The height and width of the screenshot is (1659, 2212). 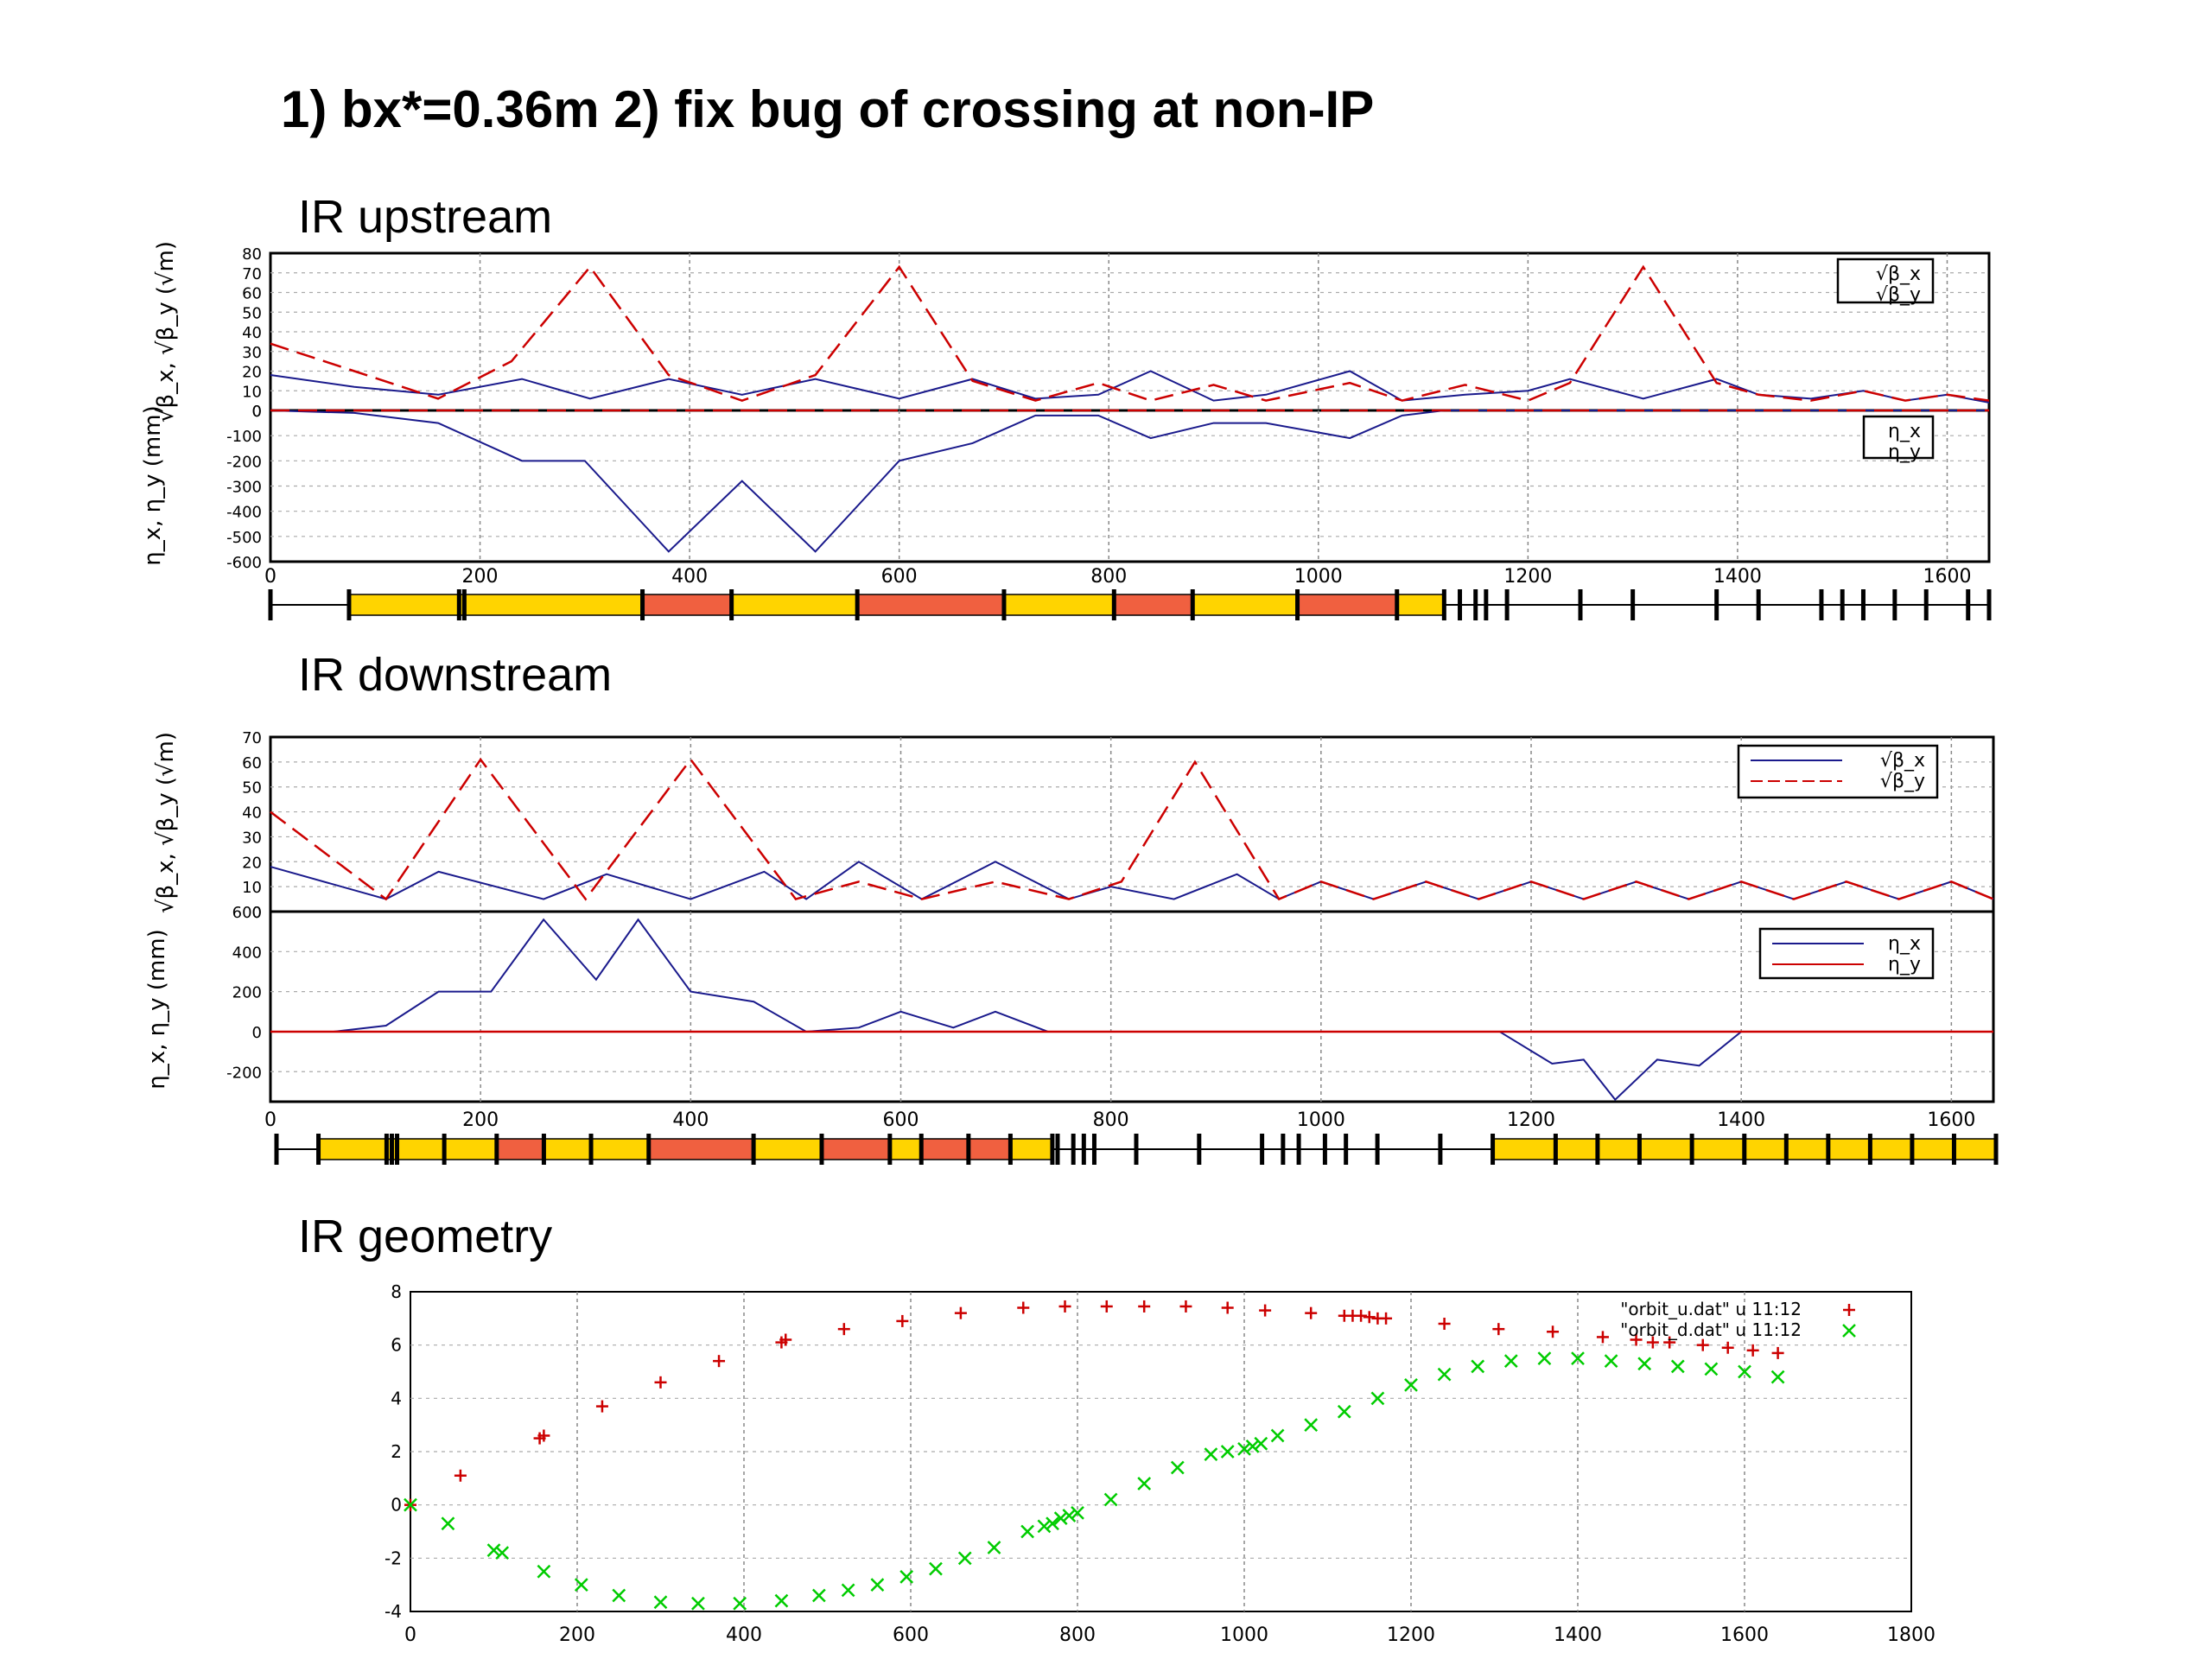 I want to click on section-label-geometry: IR geometry, so click(x=425, y=1236).